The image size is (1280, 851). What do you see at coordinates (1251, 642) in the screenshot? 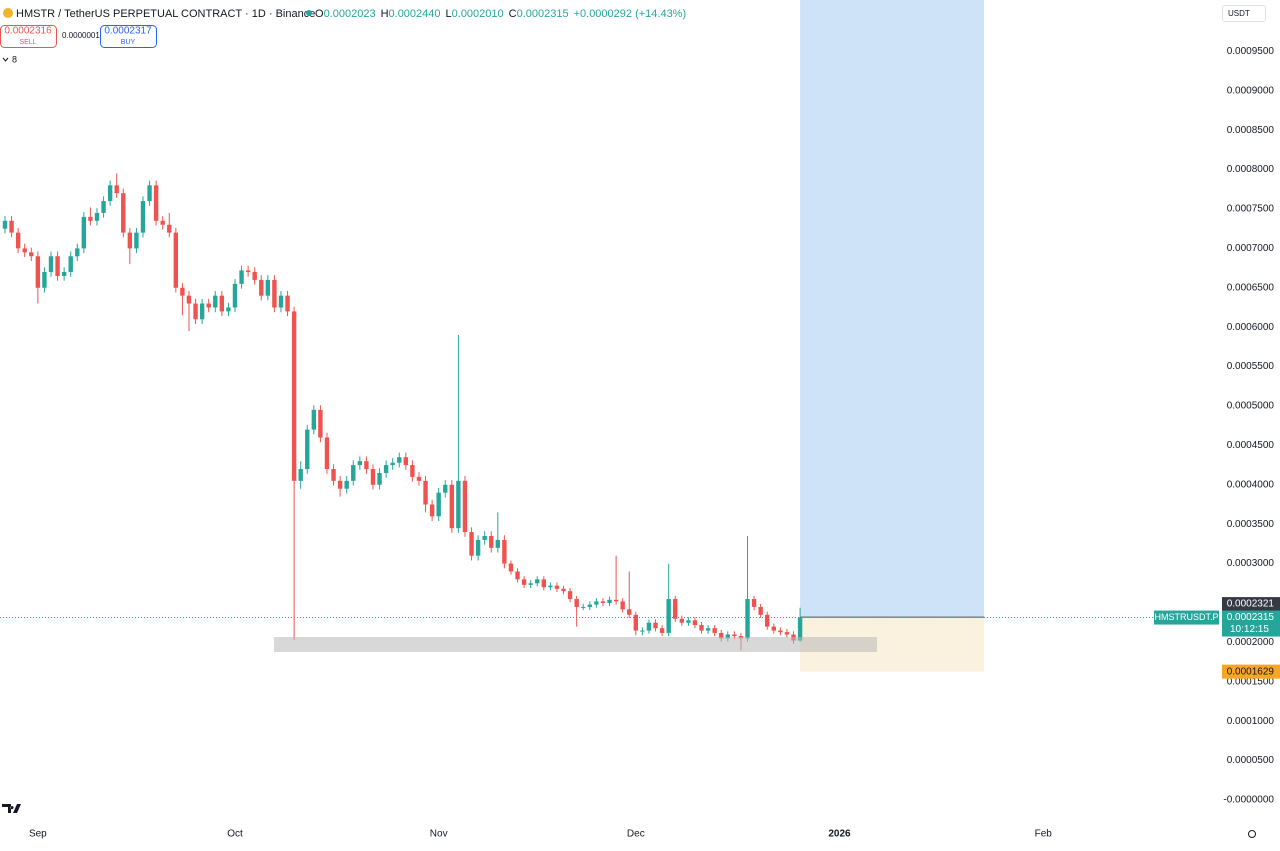
I see `y-tick-label: 0.0002000` at bounding box center [1251, 642].